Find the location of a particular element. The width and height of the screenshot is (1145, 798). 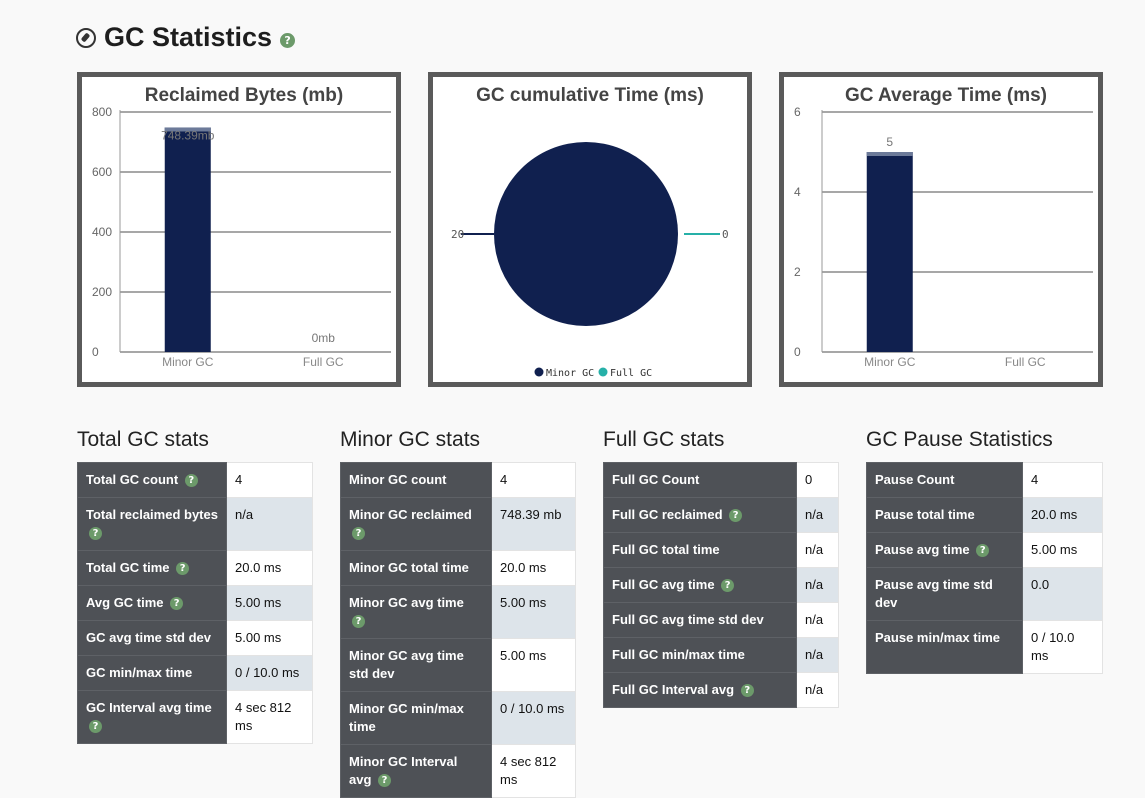

stat-key-label: Full GC reclaimed is located at coordinates (667, 514).